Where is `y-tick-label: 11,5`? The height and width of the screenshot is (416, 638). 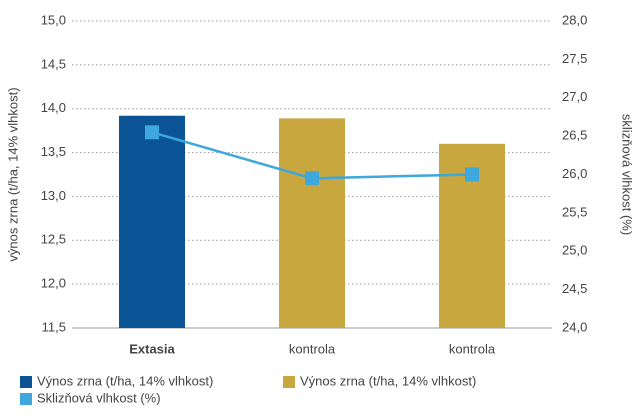 y-tick-label: 11,5 is located at coordinates (54, 326).